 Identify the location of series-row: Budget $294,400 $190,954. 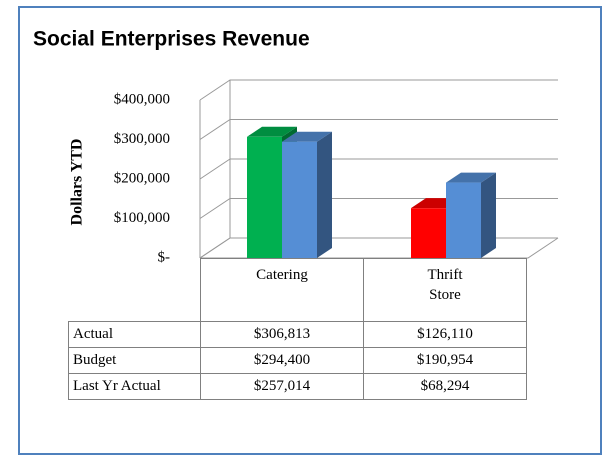
(297, 360).